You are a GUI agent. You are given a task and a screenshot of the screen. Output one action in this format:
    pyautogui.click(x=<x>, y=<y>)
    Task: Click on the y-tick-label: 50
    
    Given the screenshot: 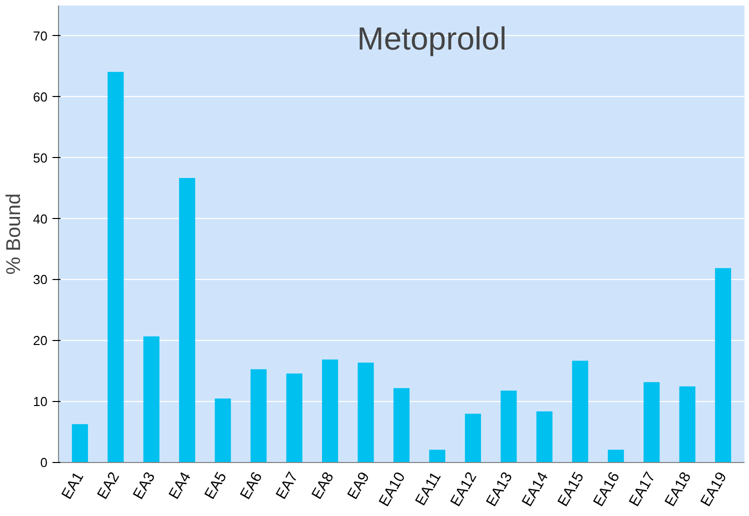 What is the action you would take?
    pyautogui.click(x=40, y=158)
    